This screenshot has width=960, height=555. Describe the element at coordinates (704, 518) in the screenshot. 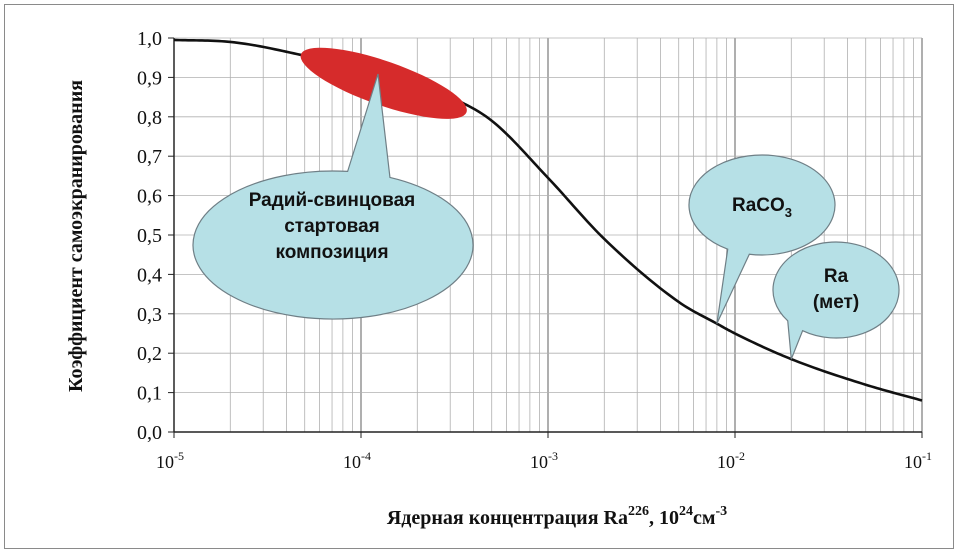

I see `x-label-unit: см` at that location.